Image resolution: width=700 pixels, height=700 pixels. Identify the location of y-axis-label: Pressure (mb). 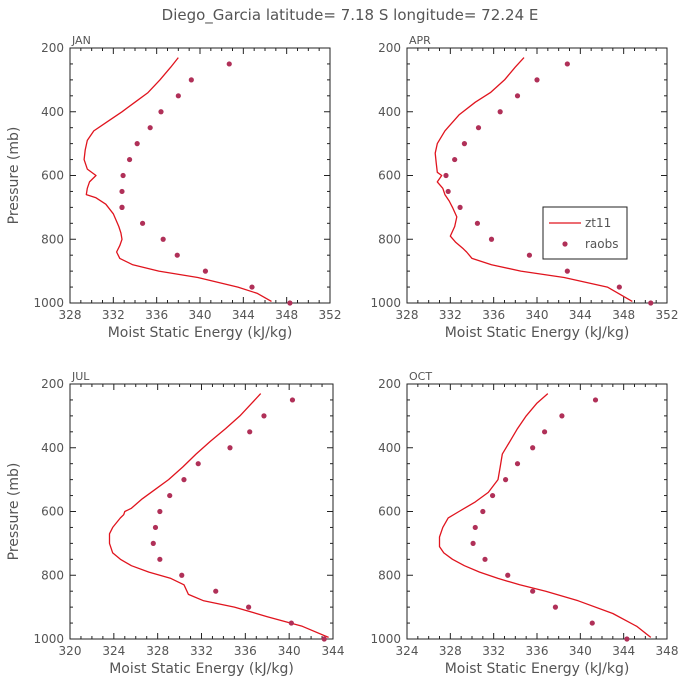
(14, 176).